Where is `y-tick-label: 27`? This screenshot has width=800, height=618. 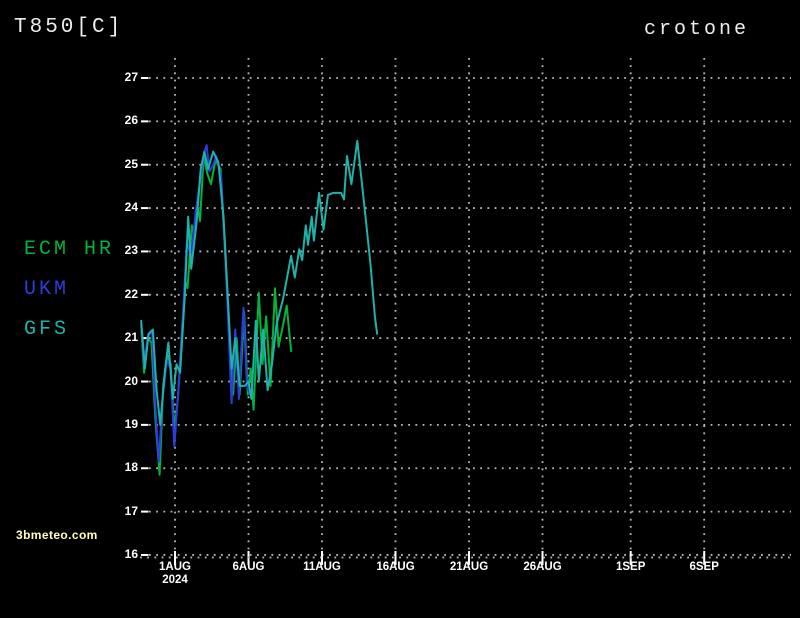
y-tick-label: 27 is located at coordinates (131, 77).